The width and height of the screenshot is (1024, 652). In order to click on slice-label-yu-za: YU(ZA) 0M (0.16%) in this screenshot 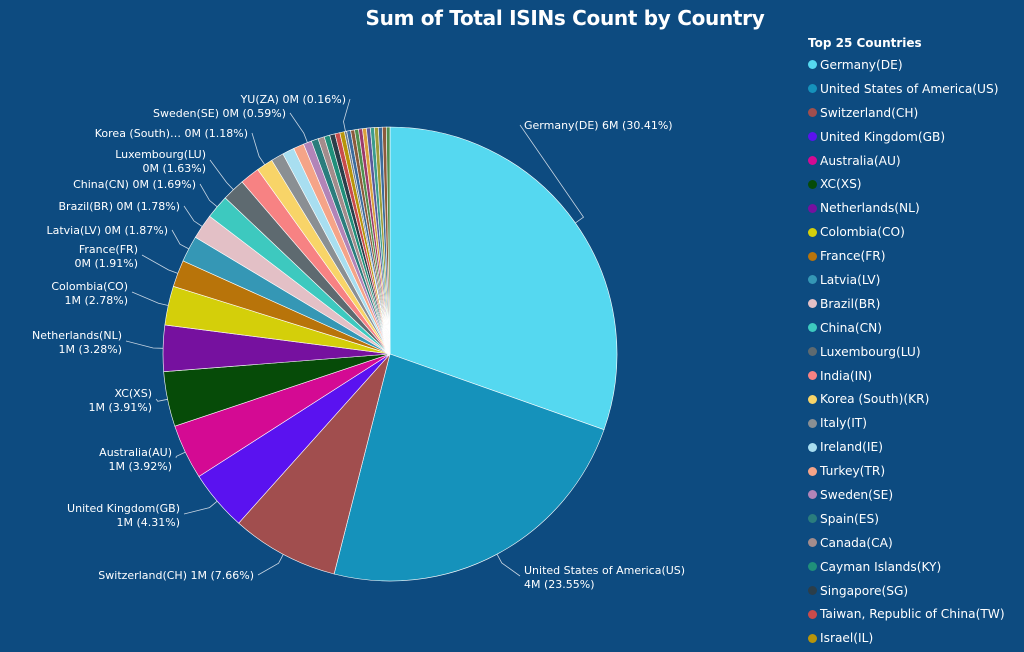, I will do `click(293, 99)`.